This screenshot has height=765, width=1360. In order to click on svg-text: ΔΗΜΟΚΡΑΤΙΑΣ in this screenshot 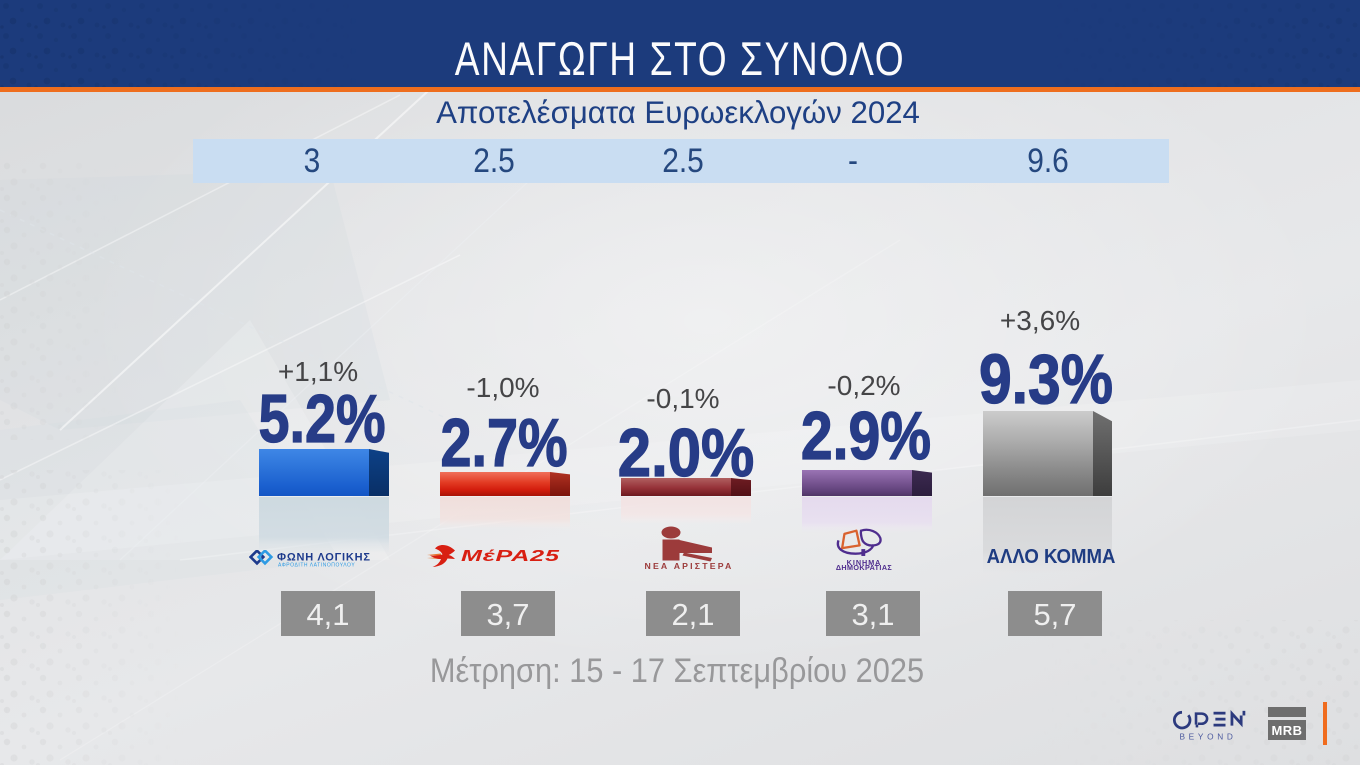, I will do `click(864, 566)`.